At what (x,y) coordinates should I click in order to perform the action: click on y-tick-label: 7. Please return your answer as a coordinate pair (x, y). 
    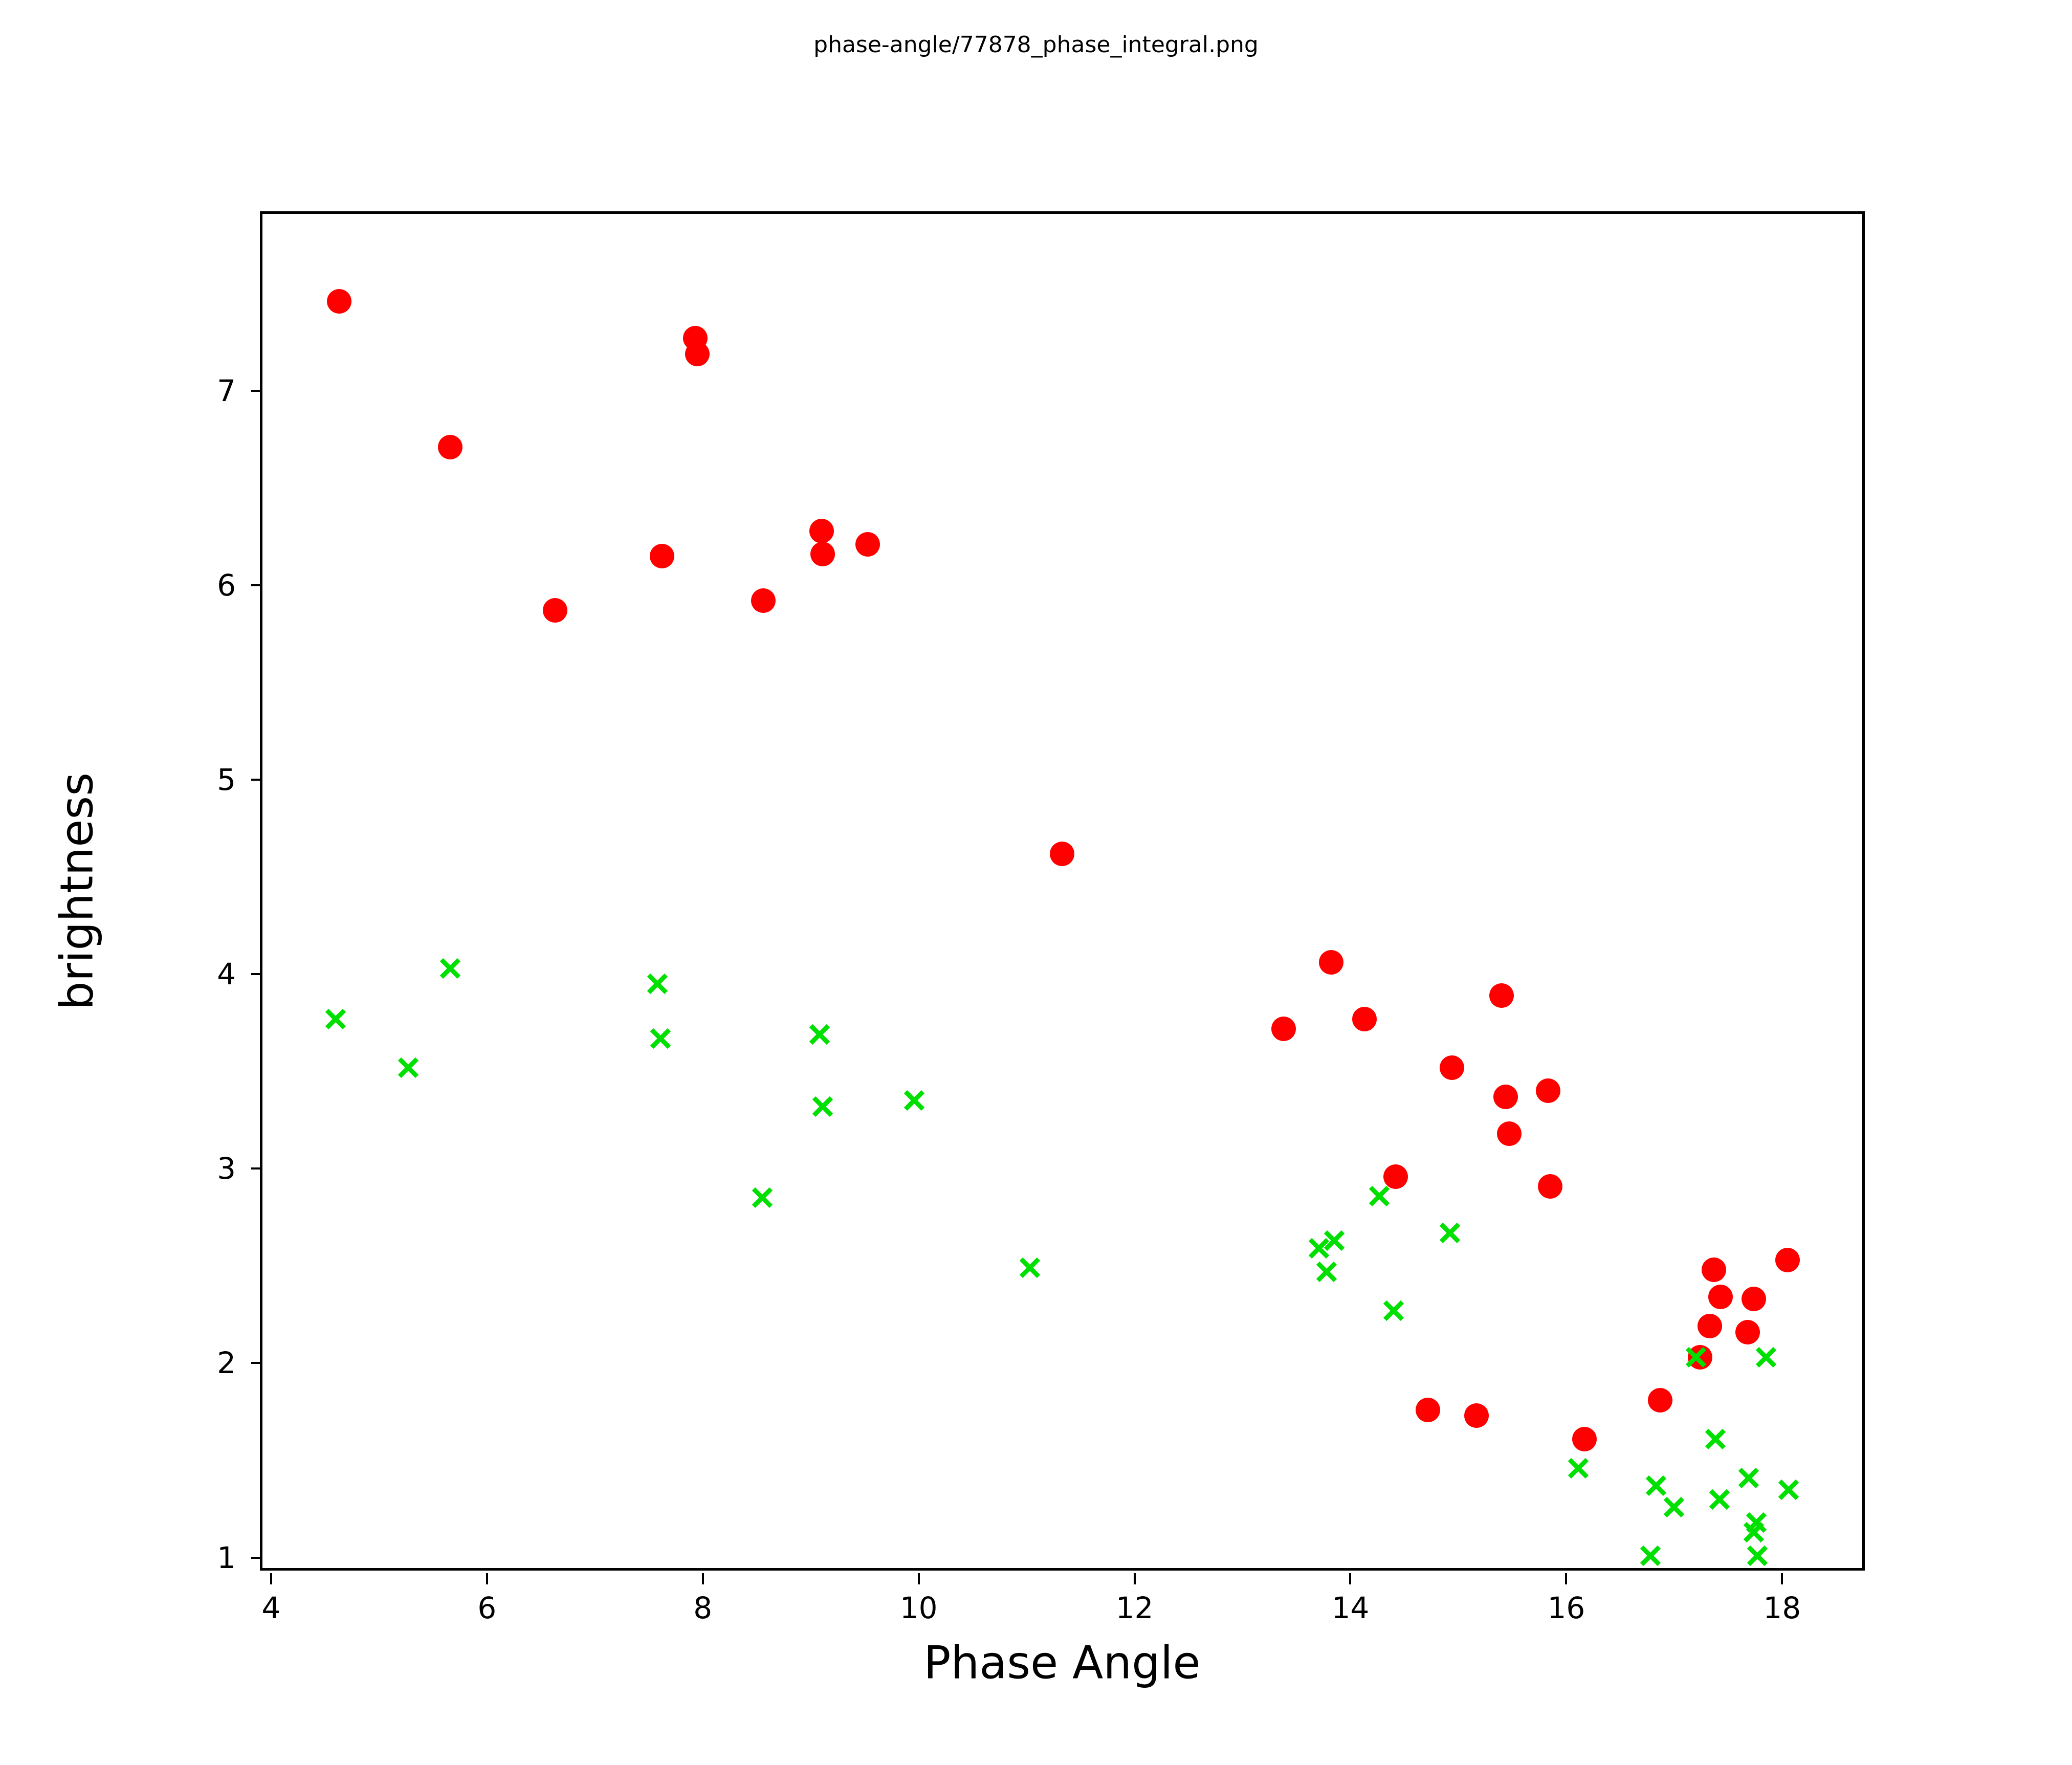
    Looking at the image, I should click on (226, 390).